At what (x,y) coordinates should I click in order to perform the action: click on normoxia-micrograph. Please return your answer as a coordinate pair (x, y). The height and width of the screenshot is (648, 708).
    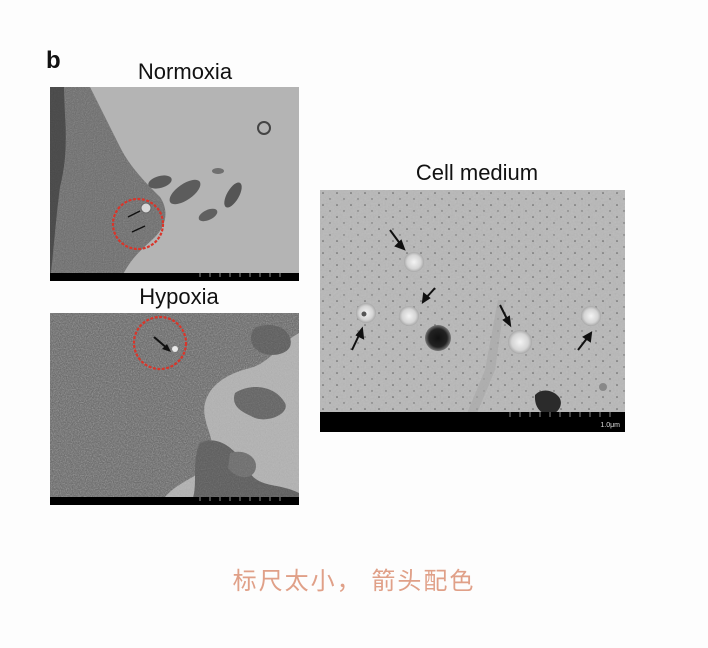
    Looking at the image, I should click on (174, 184).